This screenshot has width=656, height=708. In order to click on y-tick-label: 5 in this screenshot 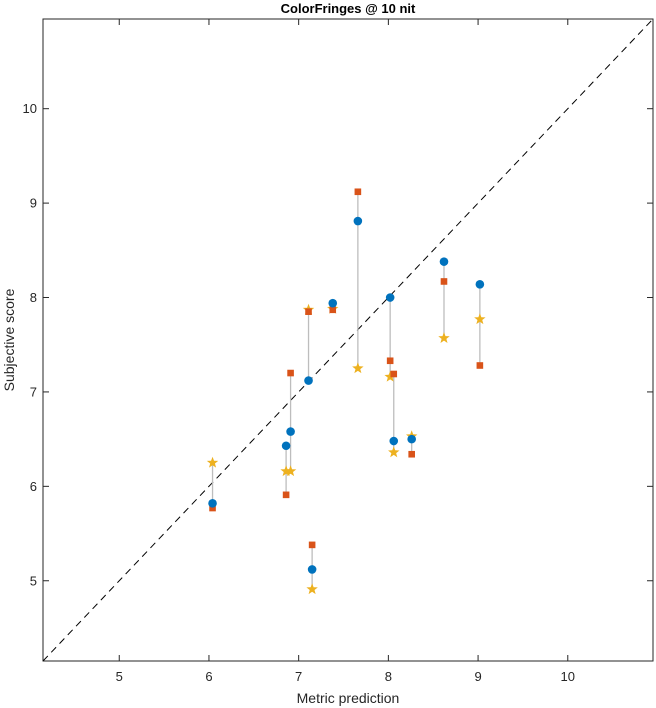, I will do `click(33, 580)`.